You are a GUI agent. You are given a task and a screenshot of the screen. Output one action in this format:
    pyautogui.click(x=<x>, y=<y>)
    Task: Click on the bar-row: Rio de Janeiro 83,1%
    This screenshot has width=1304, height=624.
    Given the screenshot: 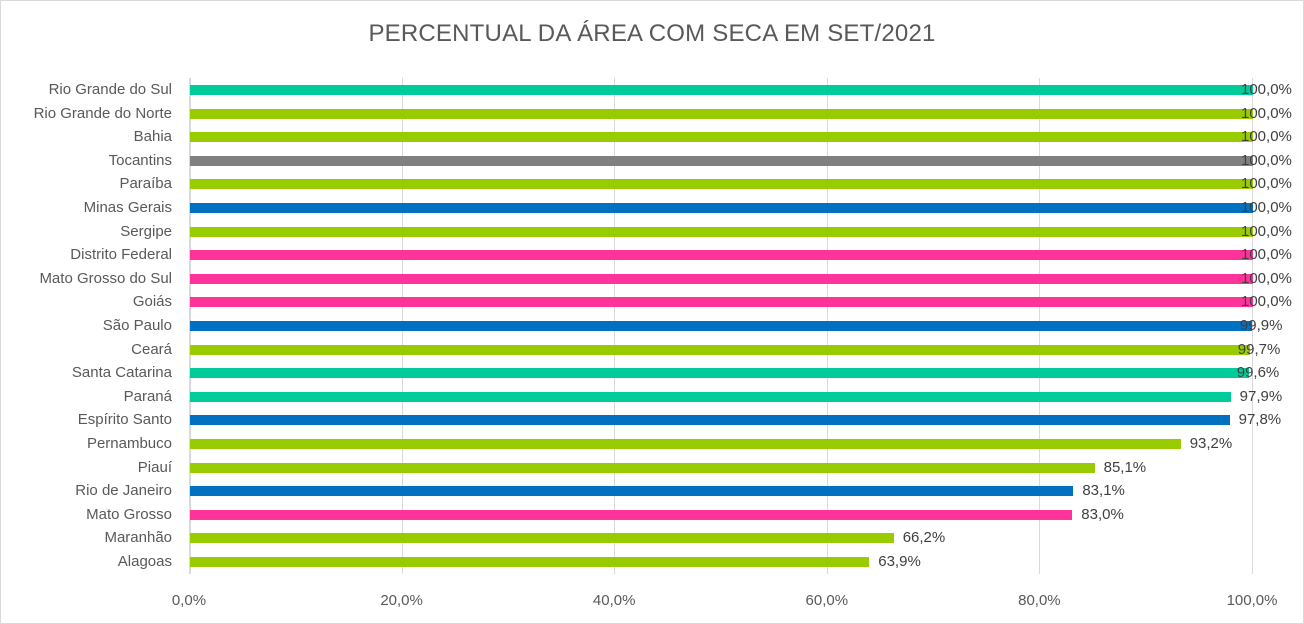 What is the action you would take?
    pyautogui.click(x=652, y=491)
    